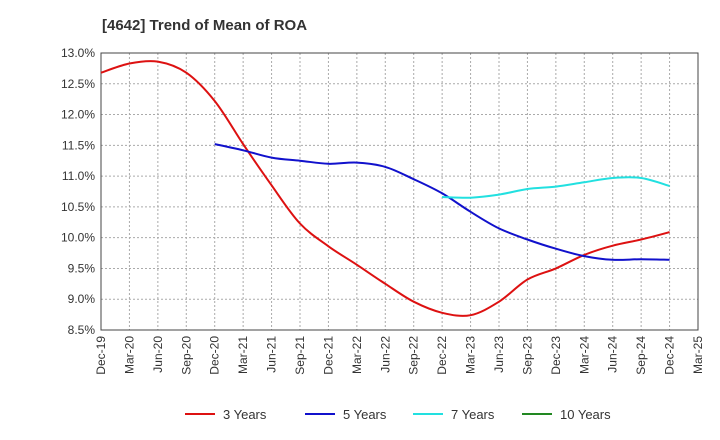 The height and width of the screenshot is (440, 720). I want to click on x-tick-label: Dec-24, so click(670, 355).